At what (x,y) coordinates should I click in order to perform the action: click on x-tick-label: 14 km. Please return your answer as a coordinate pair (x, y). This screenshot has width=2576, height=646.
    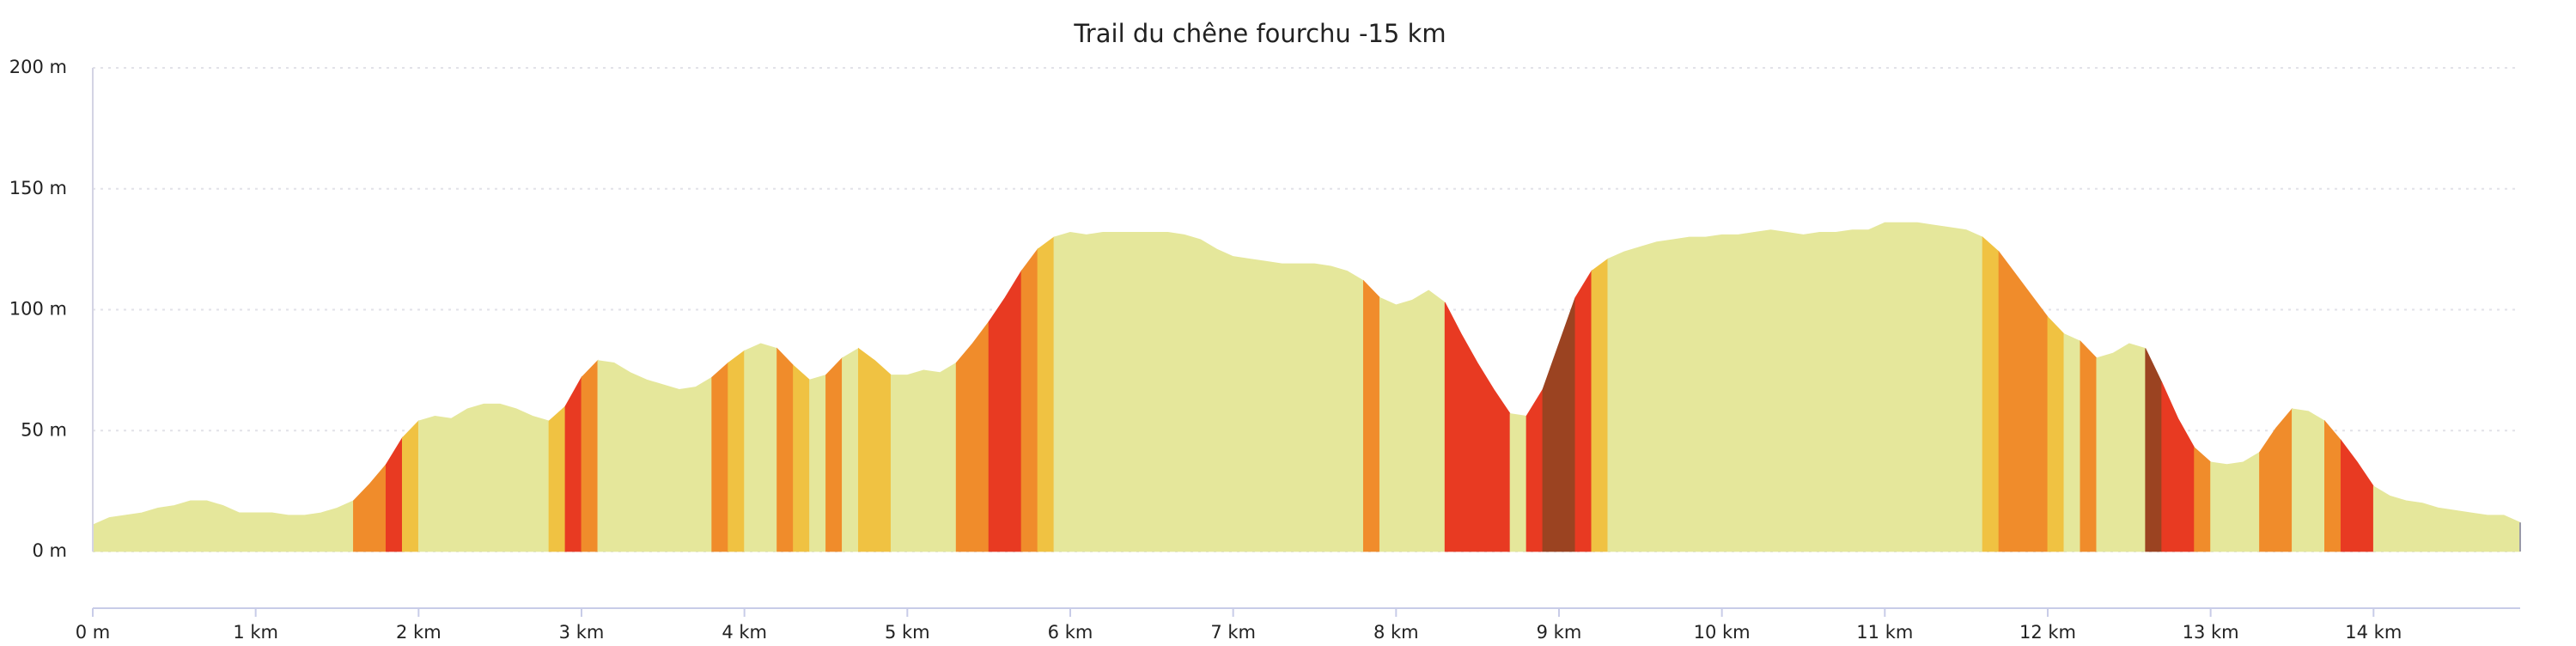
    Looking at the image, I should click on (2373, 632).